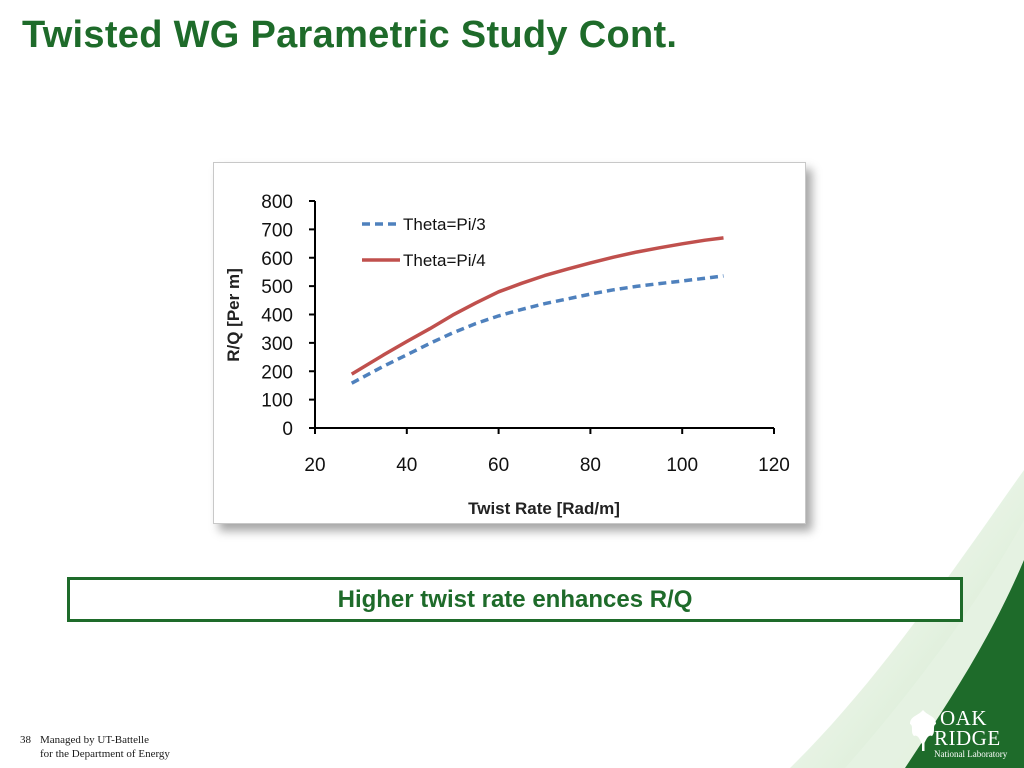 This screenshot has width=1024, height=768. I want to click on y-axis: 0 100 200 300 400 500 600 700 800, so click(288, 316).